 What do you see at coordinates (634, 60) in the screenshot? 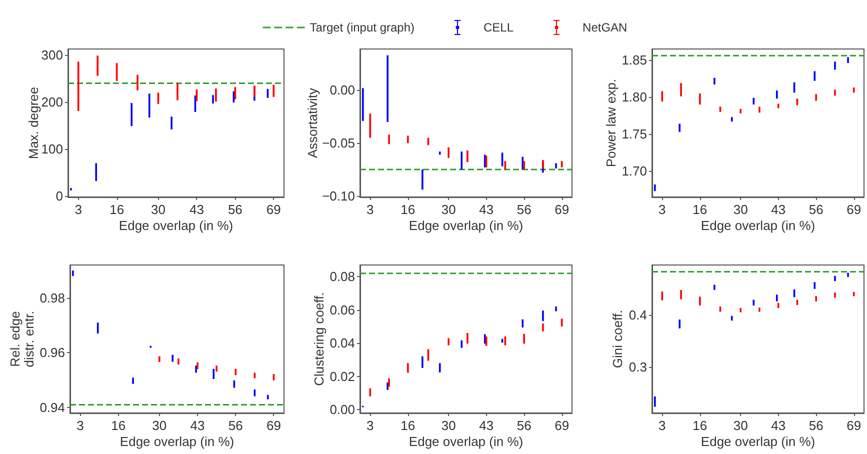
I see `y-tick-label: 1.85` at bounding box center [634, 60].